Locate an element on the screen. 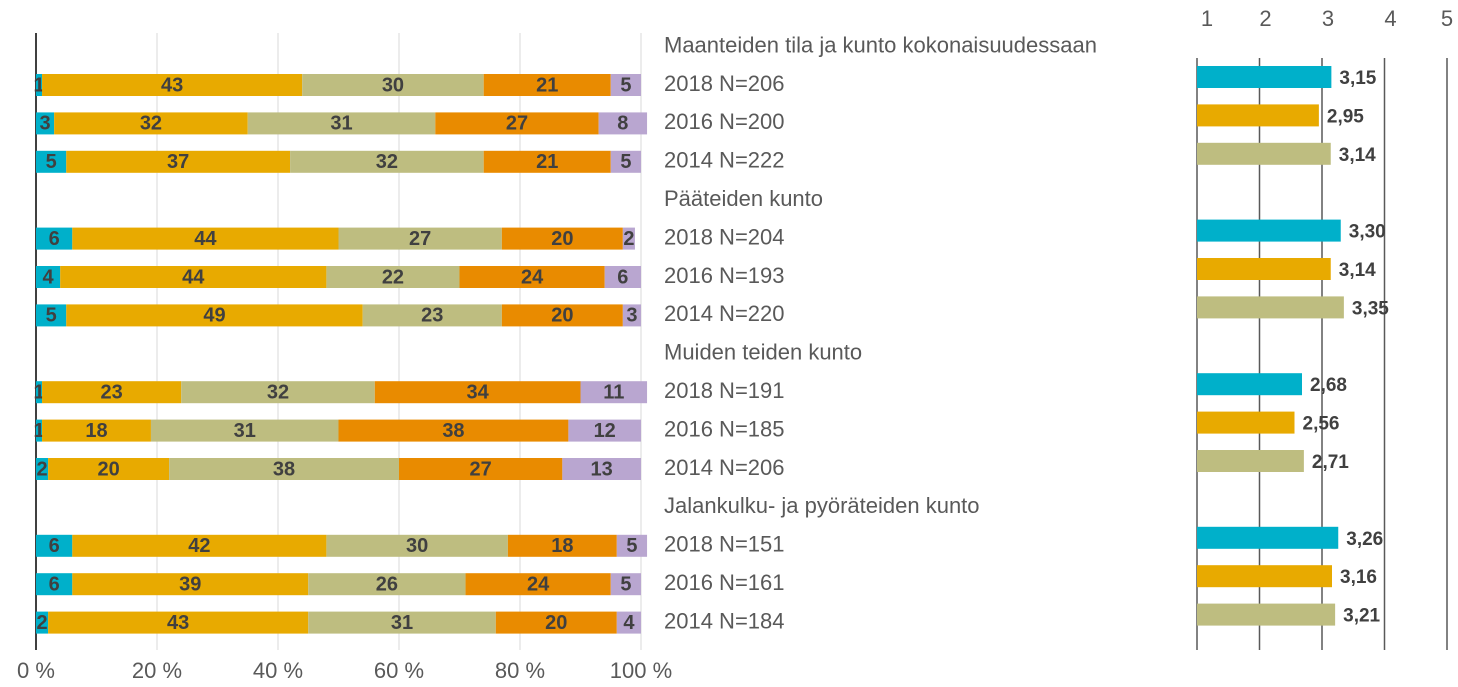  data-label: 3,21 is located at coordinates (1361, 616).